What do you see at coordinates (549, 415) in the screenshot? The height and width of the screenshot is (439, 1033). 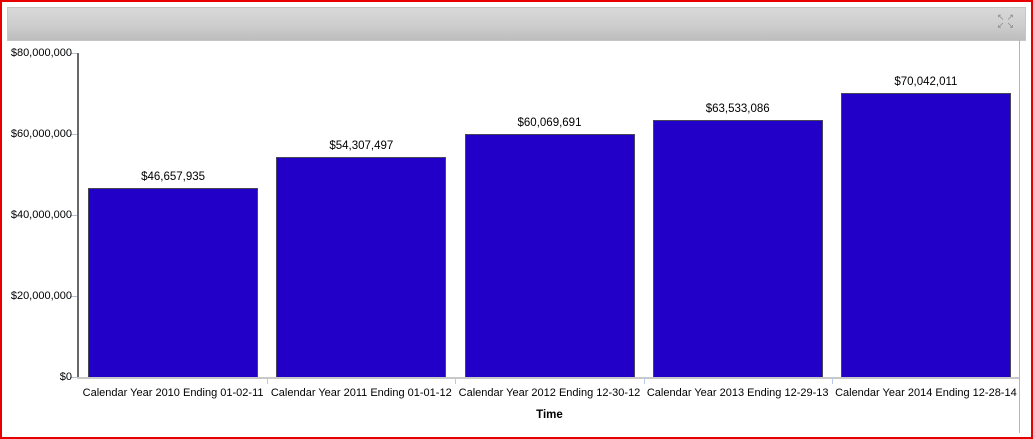 I see `x-axis-title: Time` at bounding box center [549, 415].